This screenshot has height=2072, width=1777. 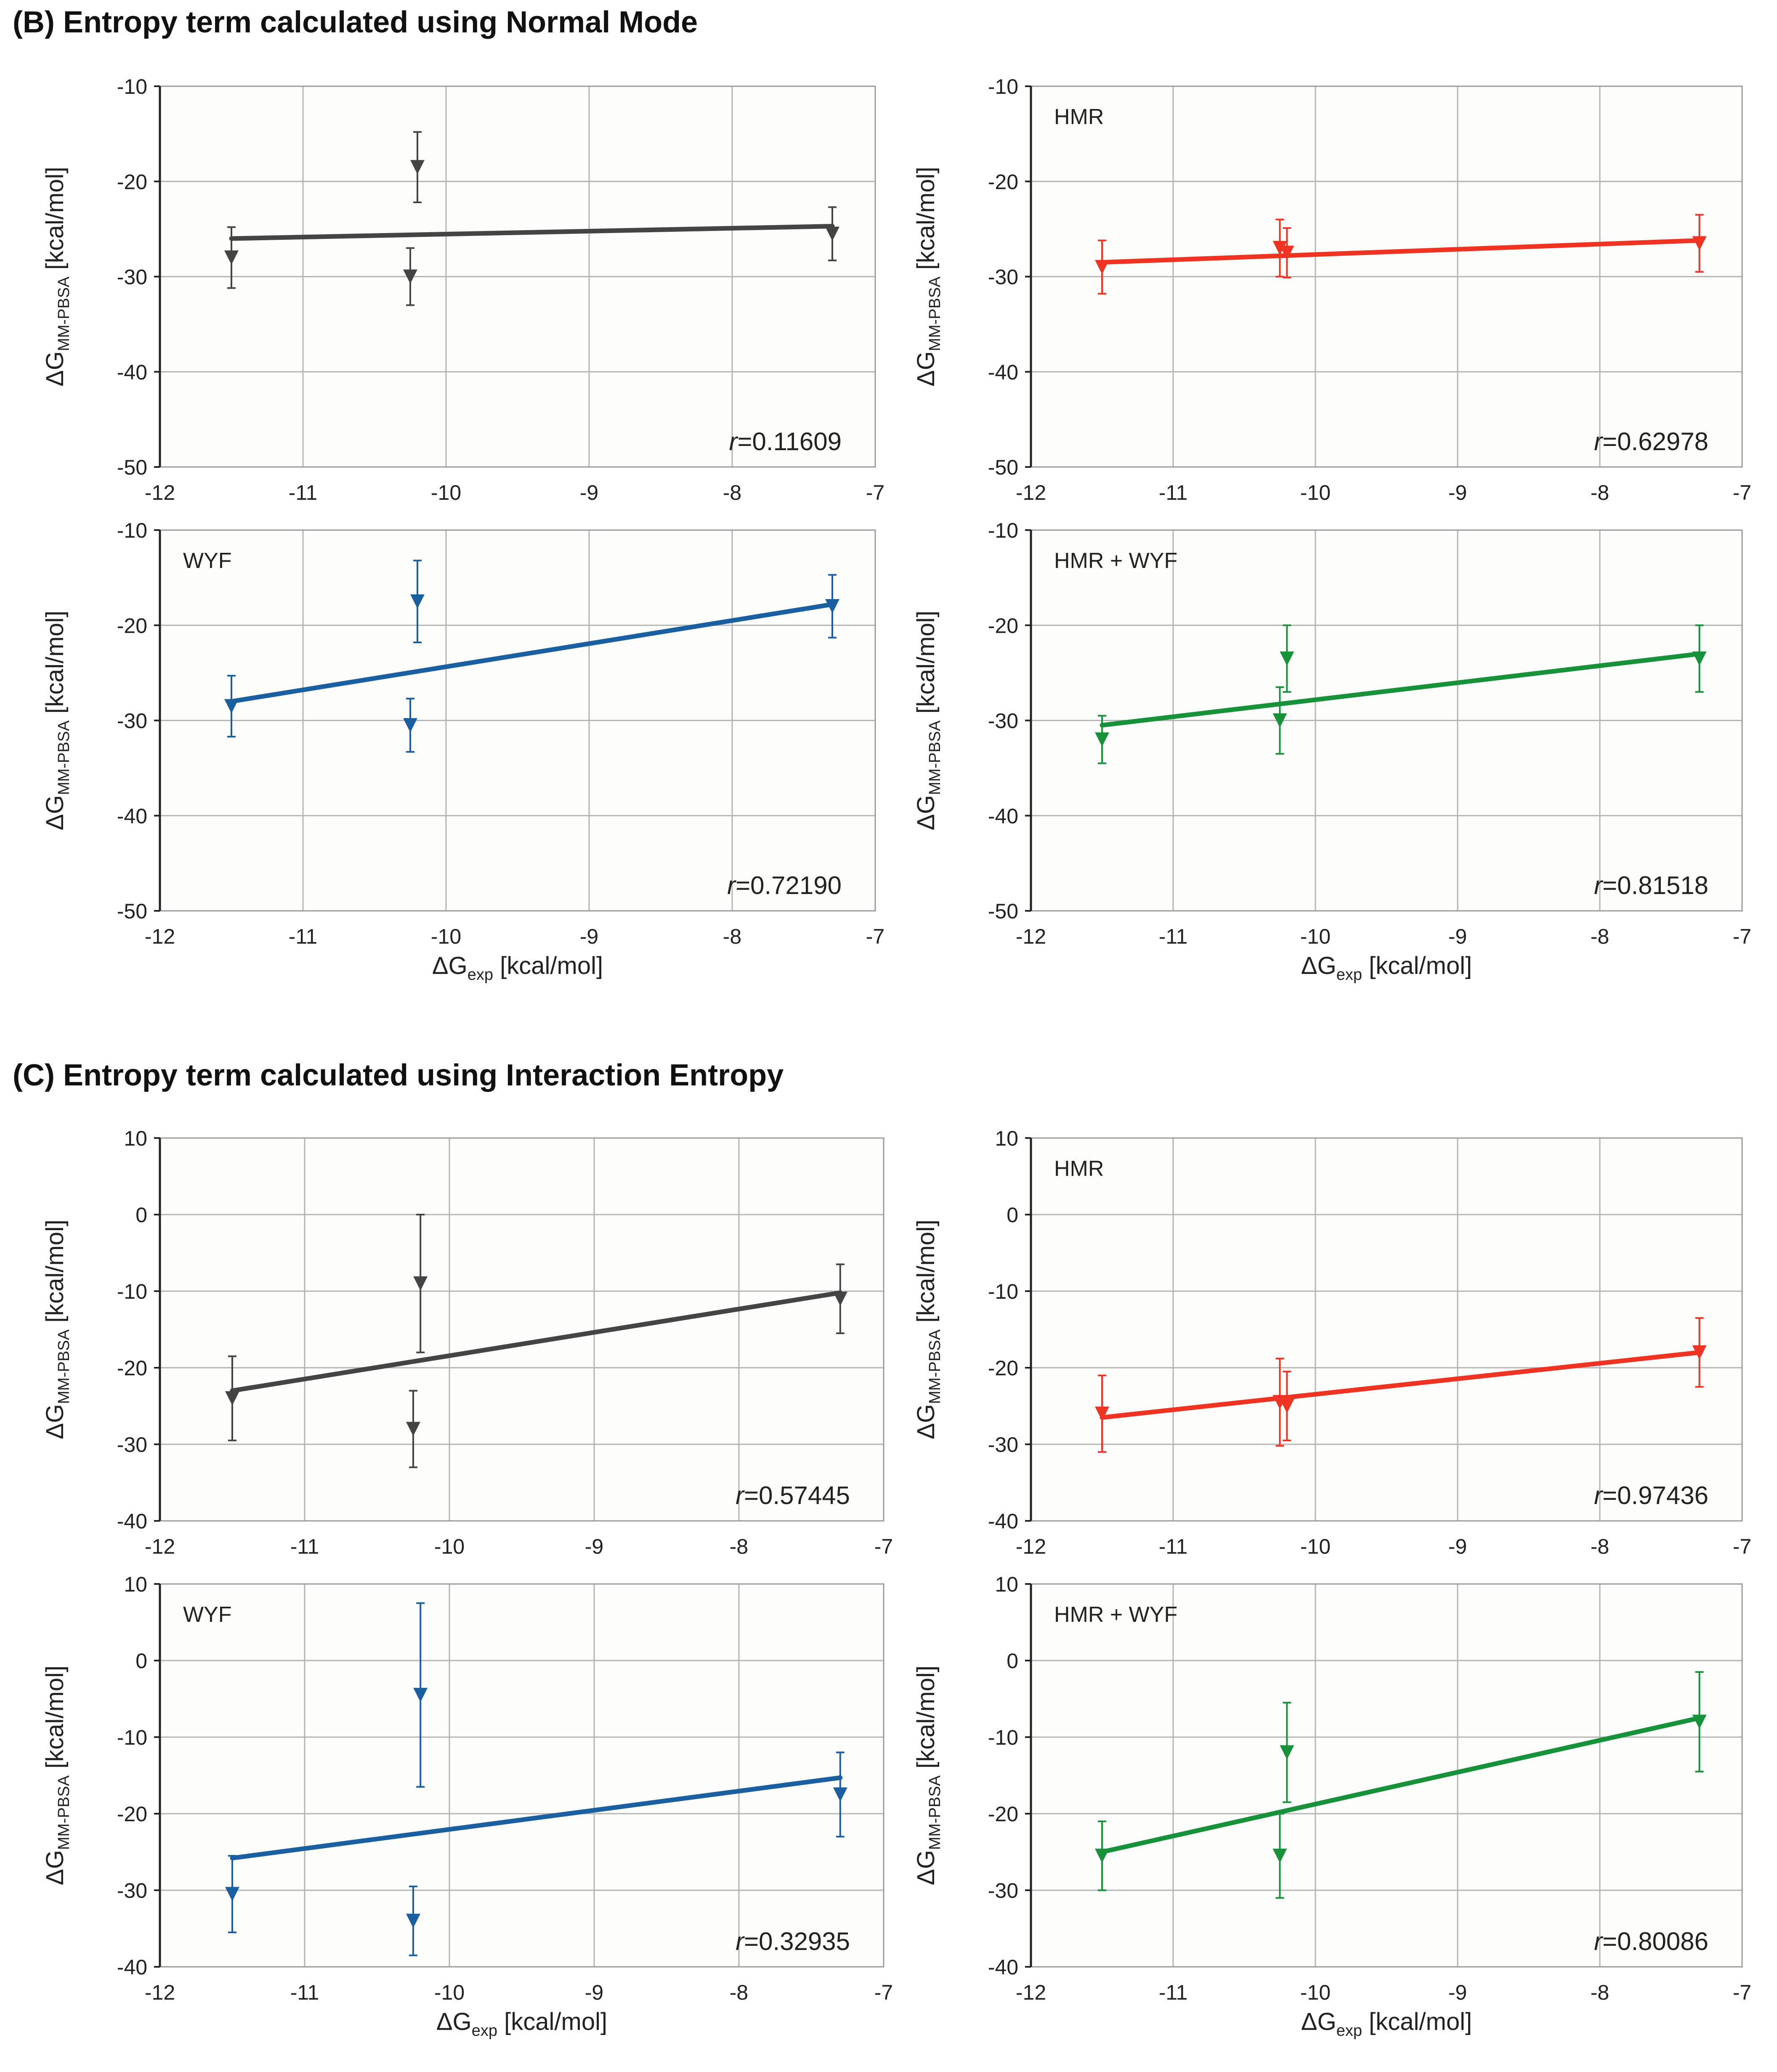 I want to click on series-label: WYF, so click(x=207, y=1614).